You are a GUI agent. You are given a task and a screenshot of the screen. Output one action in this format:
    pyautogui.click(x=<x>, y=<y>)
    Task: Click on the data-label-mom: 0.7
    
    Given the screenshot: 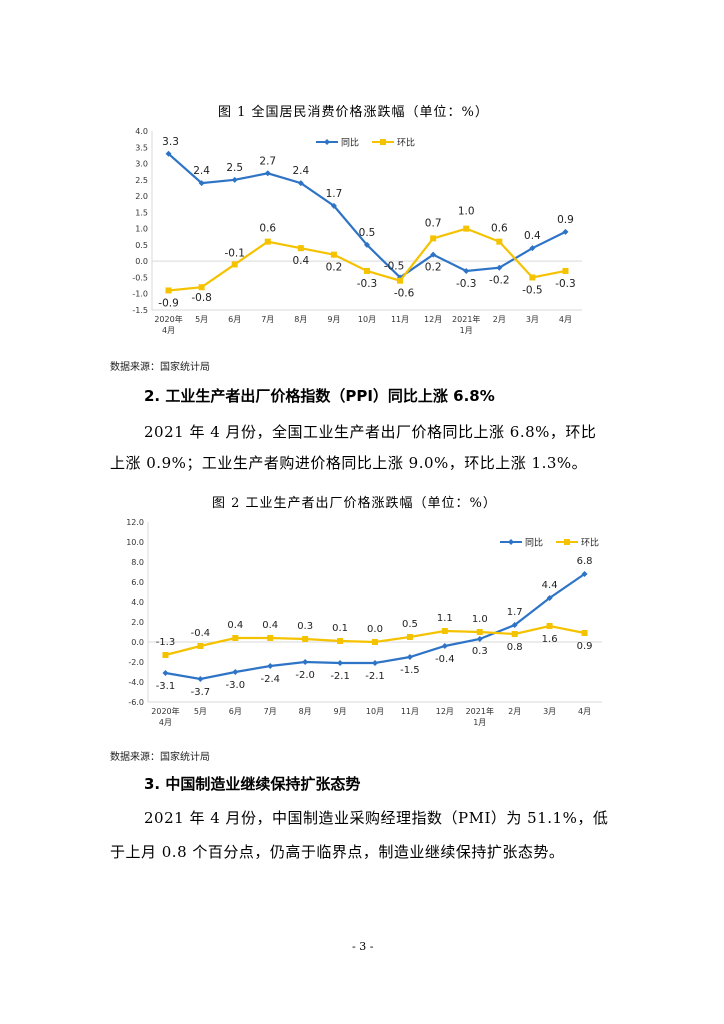 What is the action you would take?
    pyautogui.click(x=433, y=223)
    